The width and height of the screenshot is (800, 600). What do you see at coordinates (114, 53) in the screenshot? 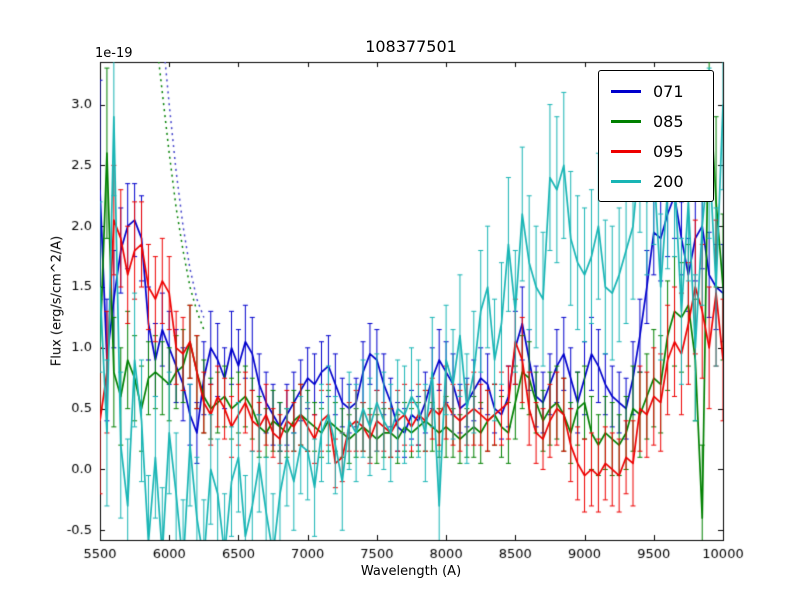
I see `y-axis-offset-label: 1e-19` at bounding box center [114, 53].